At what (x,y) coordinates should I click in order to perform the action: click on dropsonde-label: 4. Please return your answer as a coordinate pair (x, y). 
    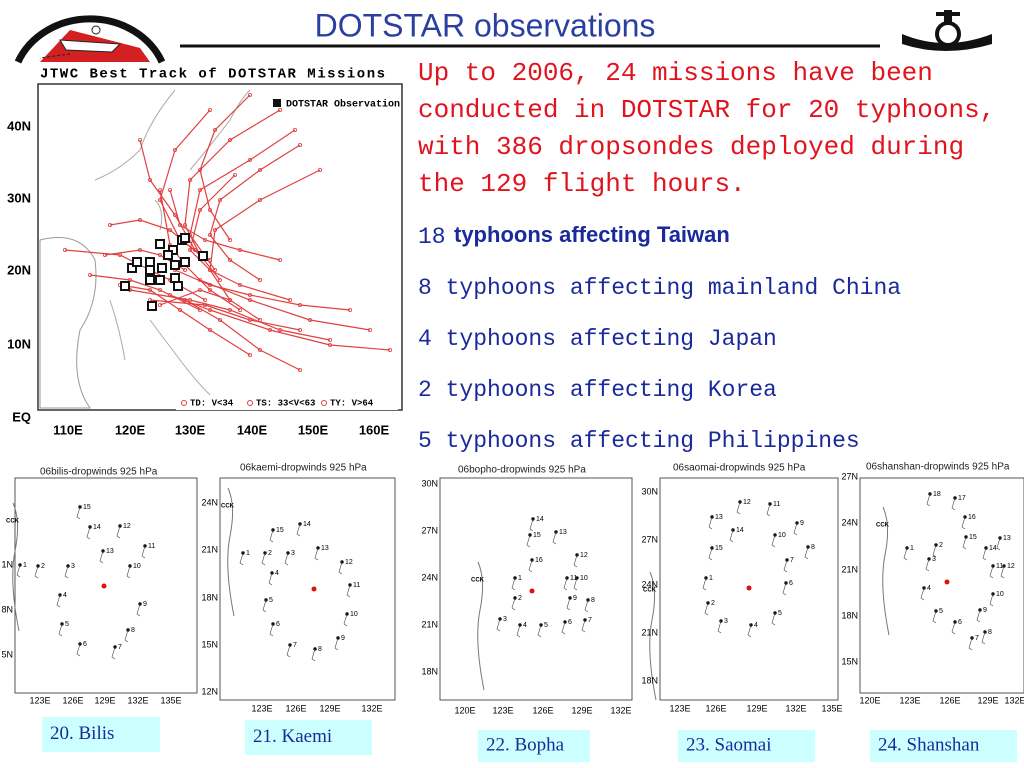
    Looking at the image, I should click on (65, 595).